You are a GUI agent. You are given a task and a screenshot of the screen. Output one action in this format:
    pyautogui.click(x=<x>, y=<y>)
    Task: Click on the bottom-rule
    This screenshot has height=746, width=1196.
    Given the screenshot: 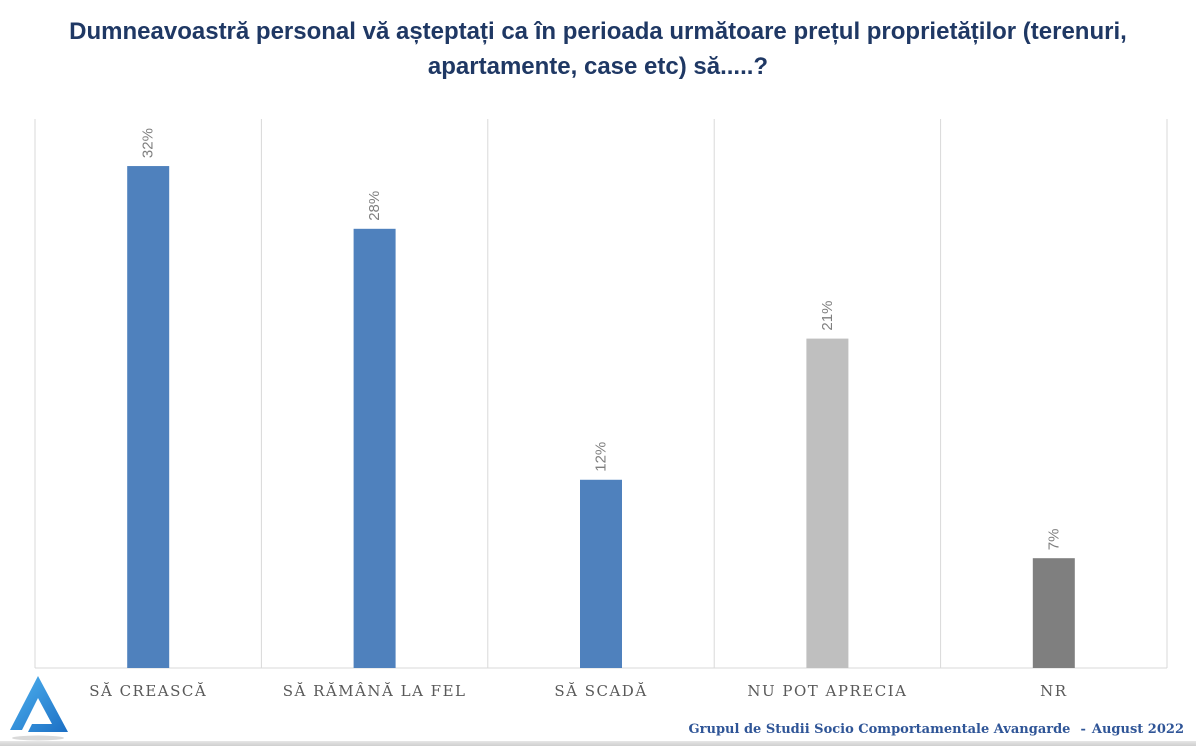 What is the action you would take?
    pyautogui.click(x=598, y=743)
    